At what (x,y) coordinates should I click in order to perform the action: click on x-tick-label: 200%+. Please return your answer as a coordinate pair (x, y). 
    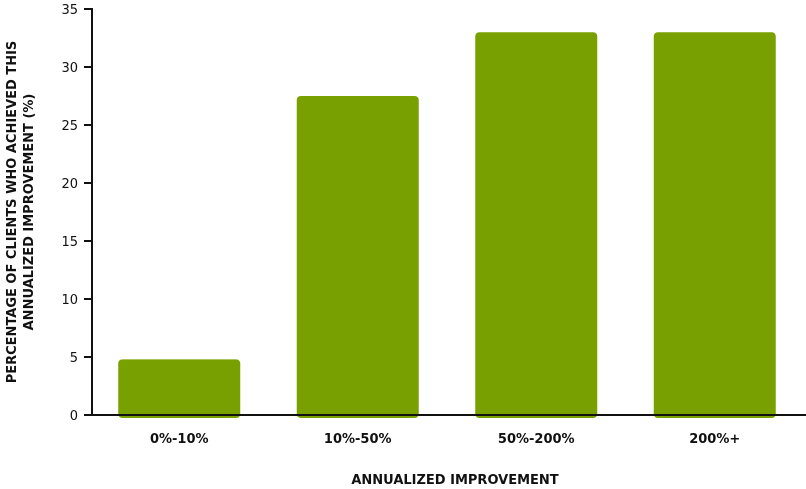
    Looking at the image, I should click on (714, 439).